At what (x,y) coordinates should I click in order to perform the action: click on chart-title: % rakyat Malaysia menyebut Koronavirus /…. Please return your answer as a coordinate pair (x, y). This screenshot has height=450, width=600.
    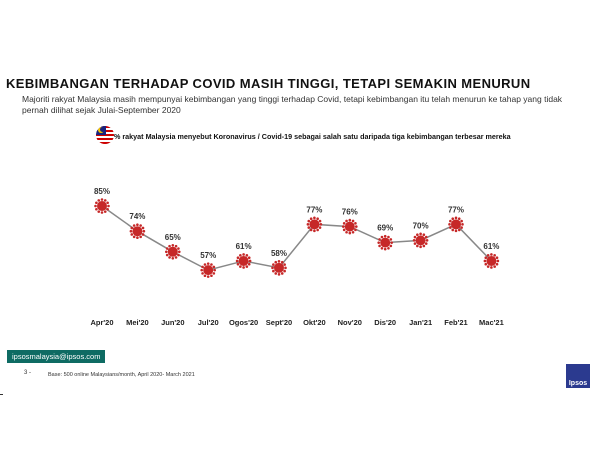
    Looking at the image, I should click on (312, 136).